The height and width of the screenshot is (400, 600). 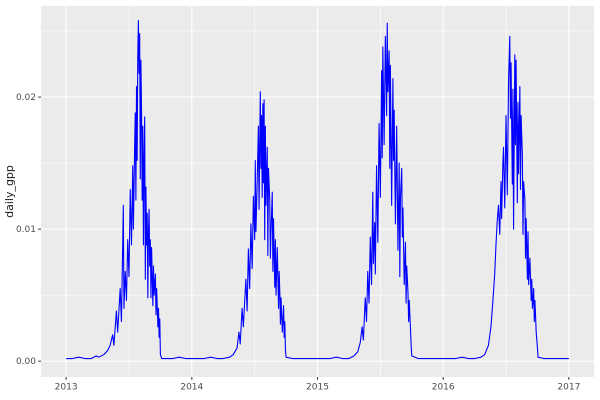 What do you see at coordinates (191, 388) in the screenshot?
I see `x-tick-label: 2014` at bounding box center [191, 388].